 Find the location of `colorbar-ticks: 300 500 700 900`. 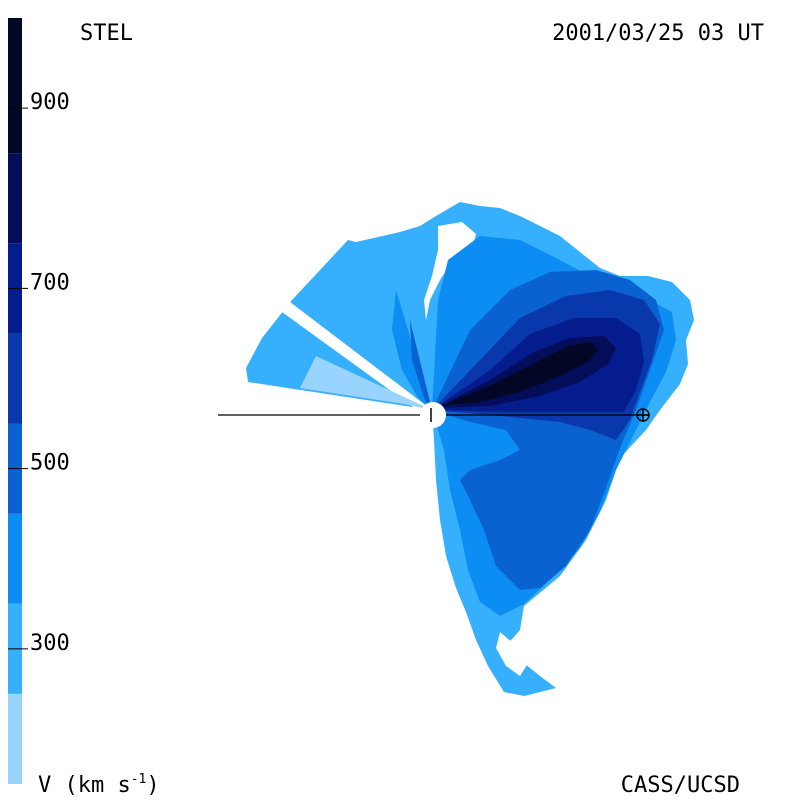

colorbar-ticks: 300 500 700 900 is located at coordinates (39, 373).